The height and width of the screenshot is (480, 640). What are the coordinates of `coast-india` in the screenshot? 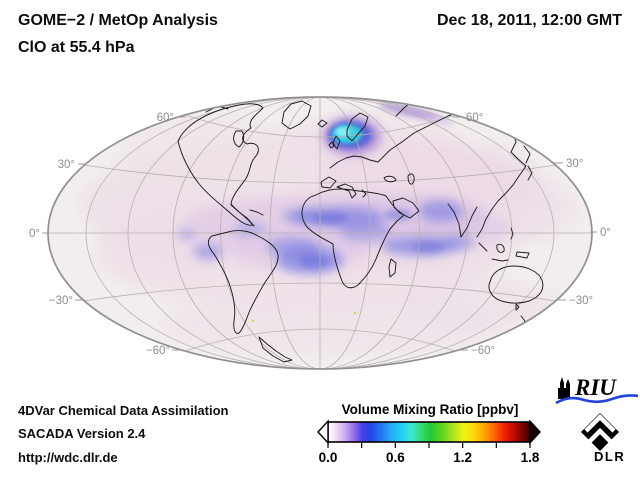 It's located at (462, 220).